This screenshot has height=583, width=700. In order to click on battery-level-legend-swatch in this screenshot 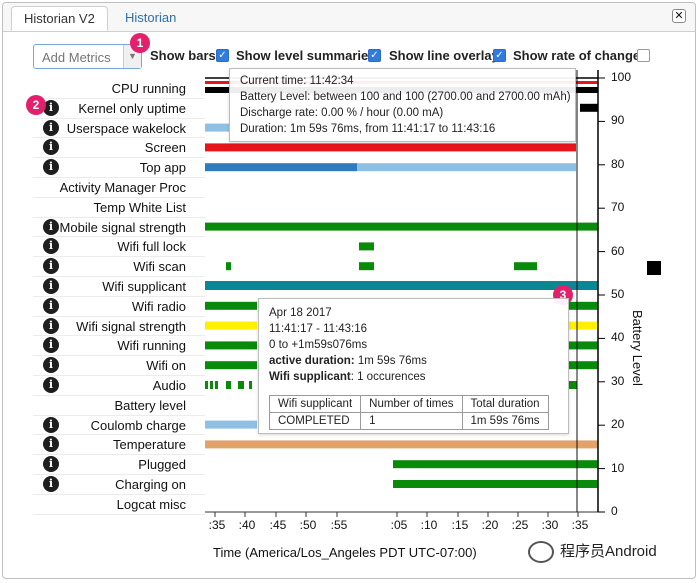, I will do `click(654, 268)`.